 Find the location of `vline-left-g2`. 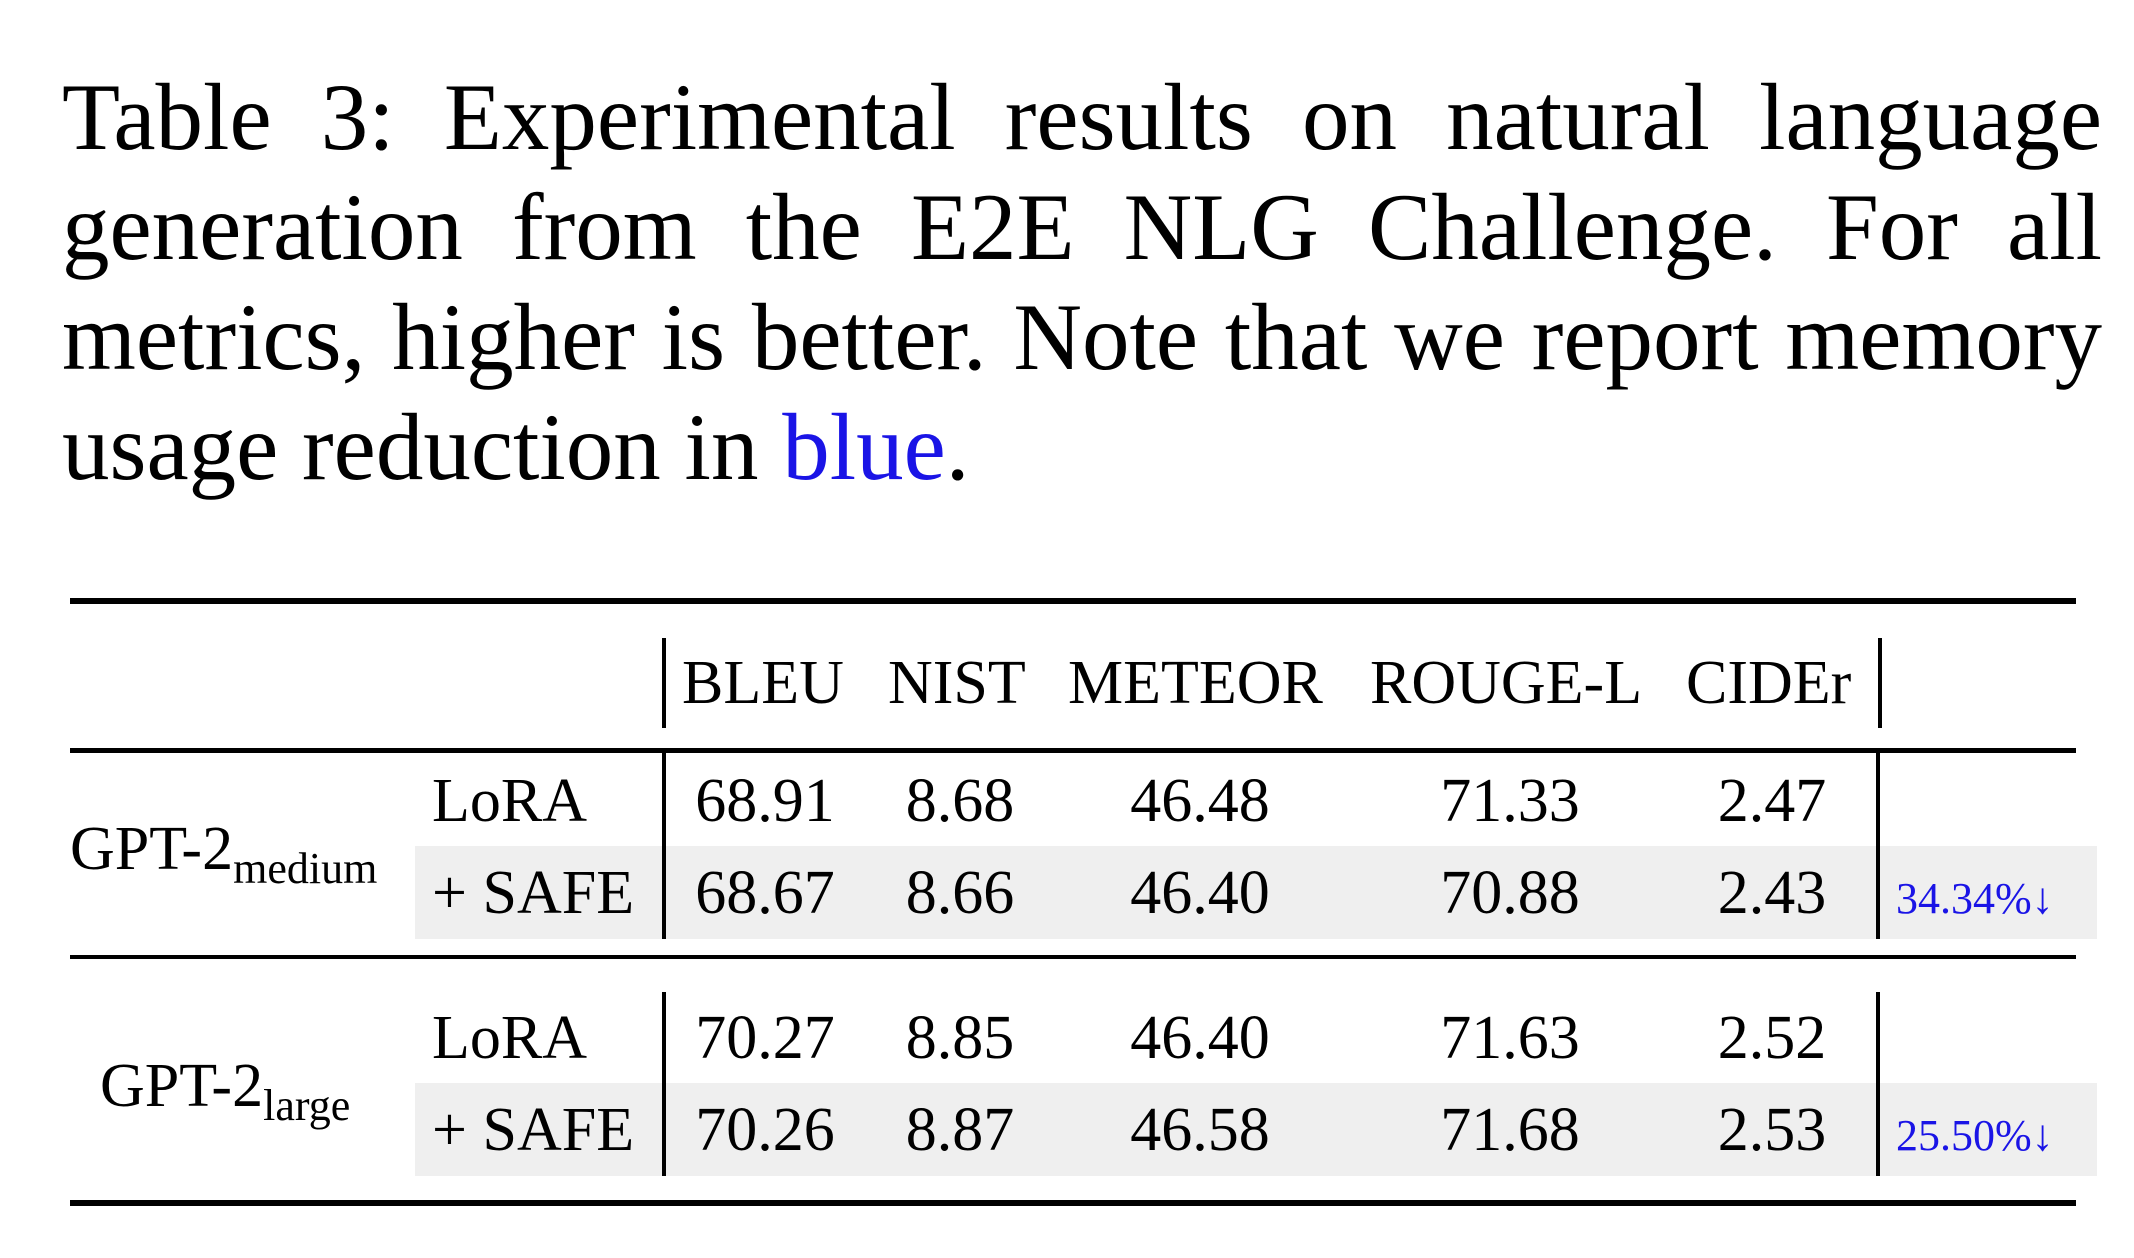

vline-left-g2 is located at coordinates (664, 1084).